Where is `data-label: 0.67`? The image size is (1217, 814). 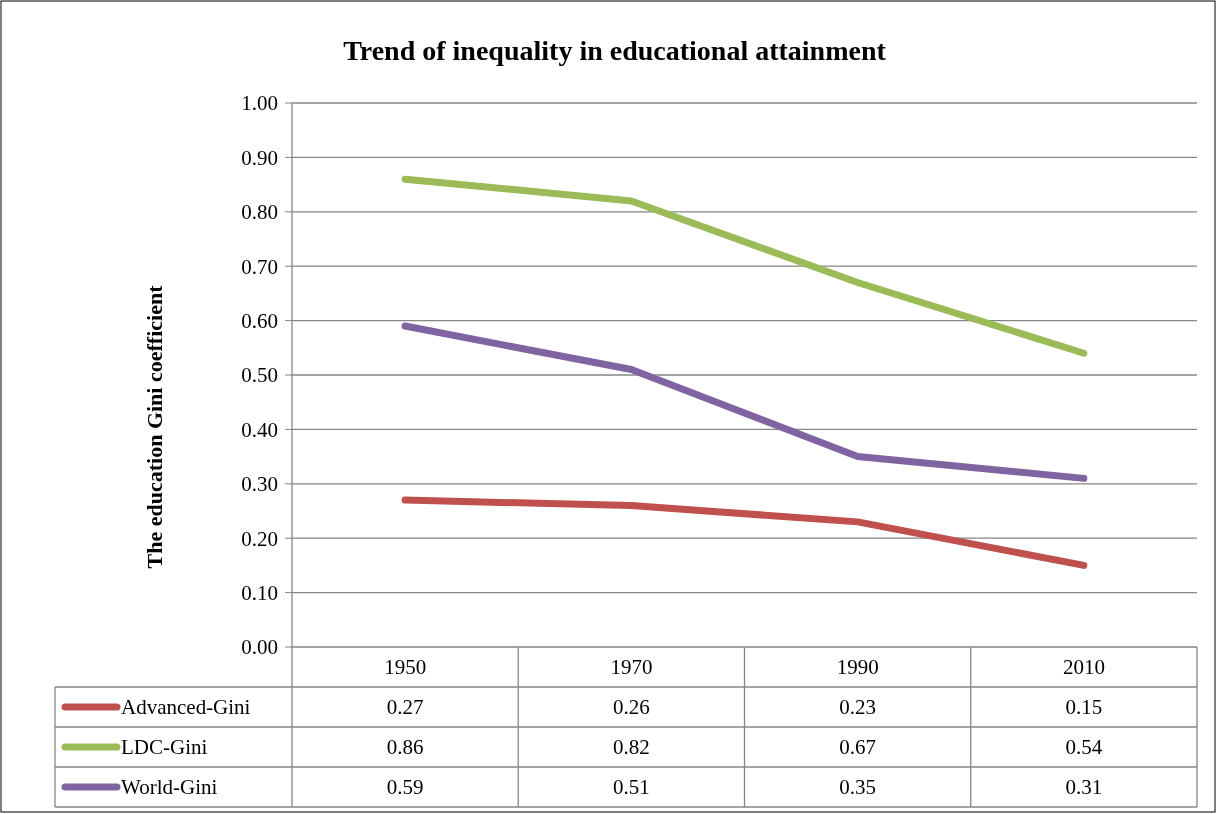
data-label: 0.67 is located at coordinates (857, 747).